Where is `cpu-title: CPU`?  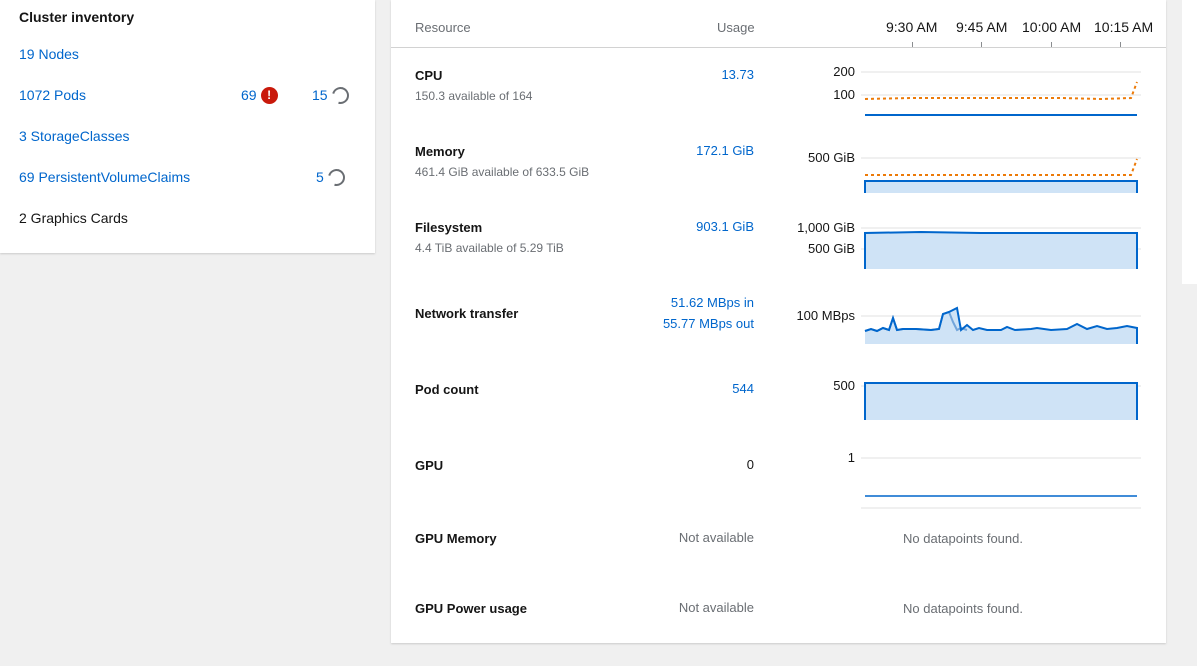 cpu-title: CPU is located at coordinates (429, 75).